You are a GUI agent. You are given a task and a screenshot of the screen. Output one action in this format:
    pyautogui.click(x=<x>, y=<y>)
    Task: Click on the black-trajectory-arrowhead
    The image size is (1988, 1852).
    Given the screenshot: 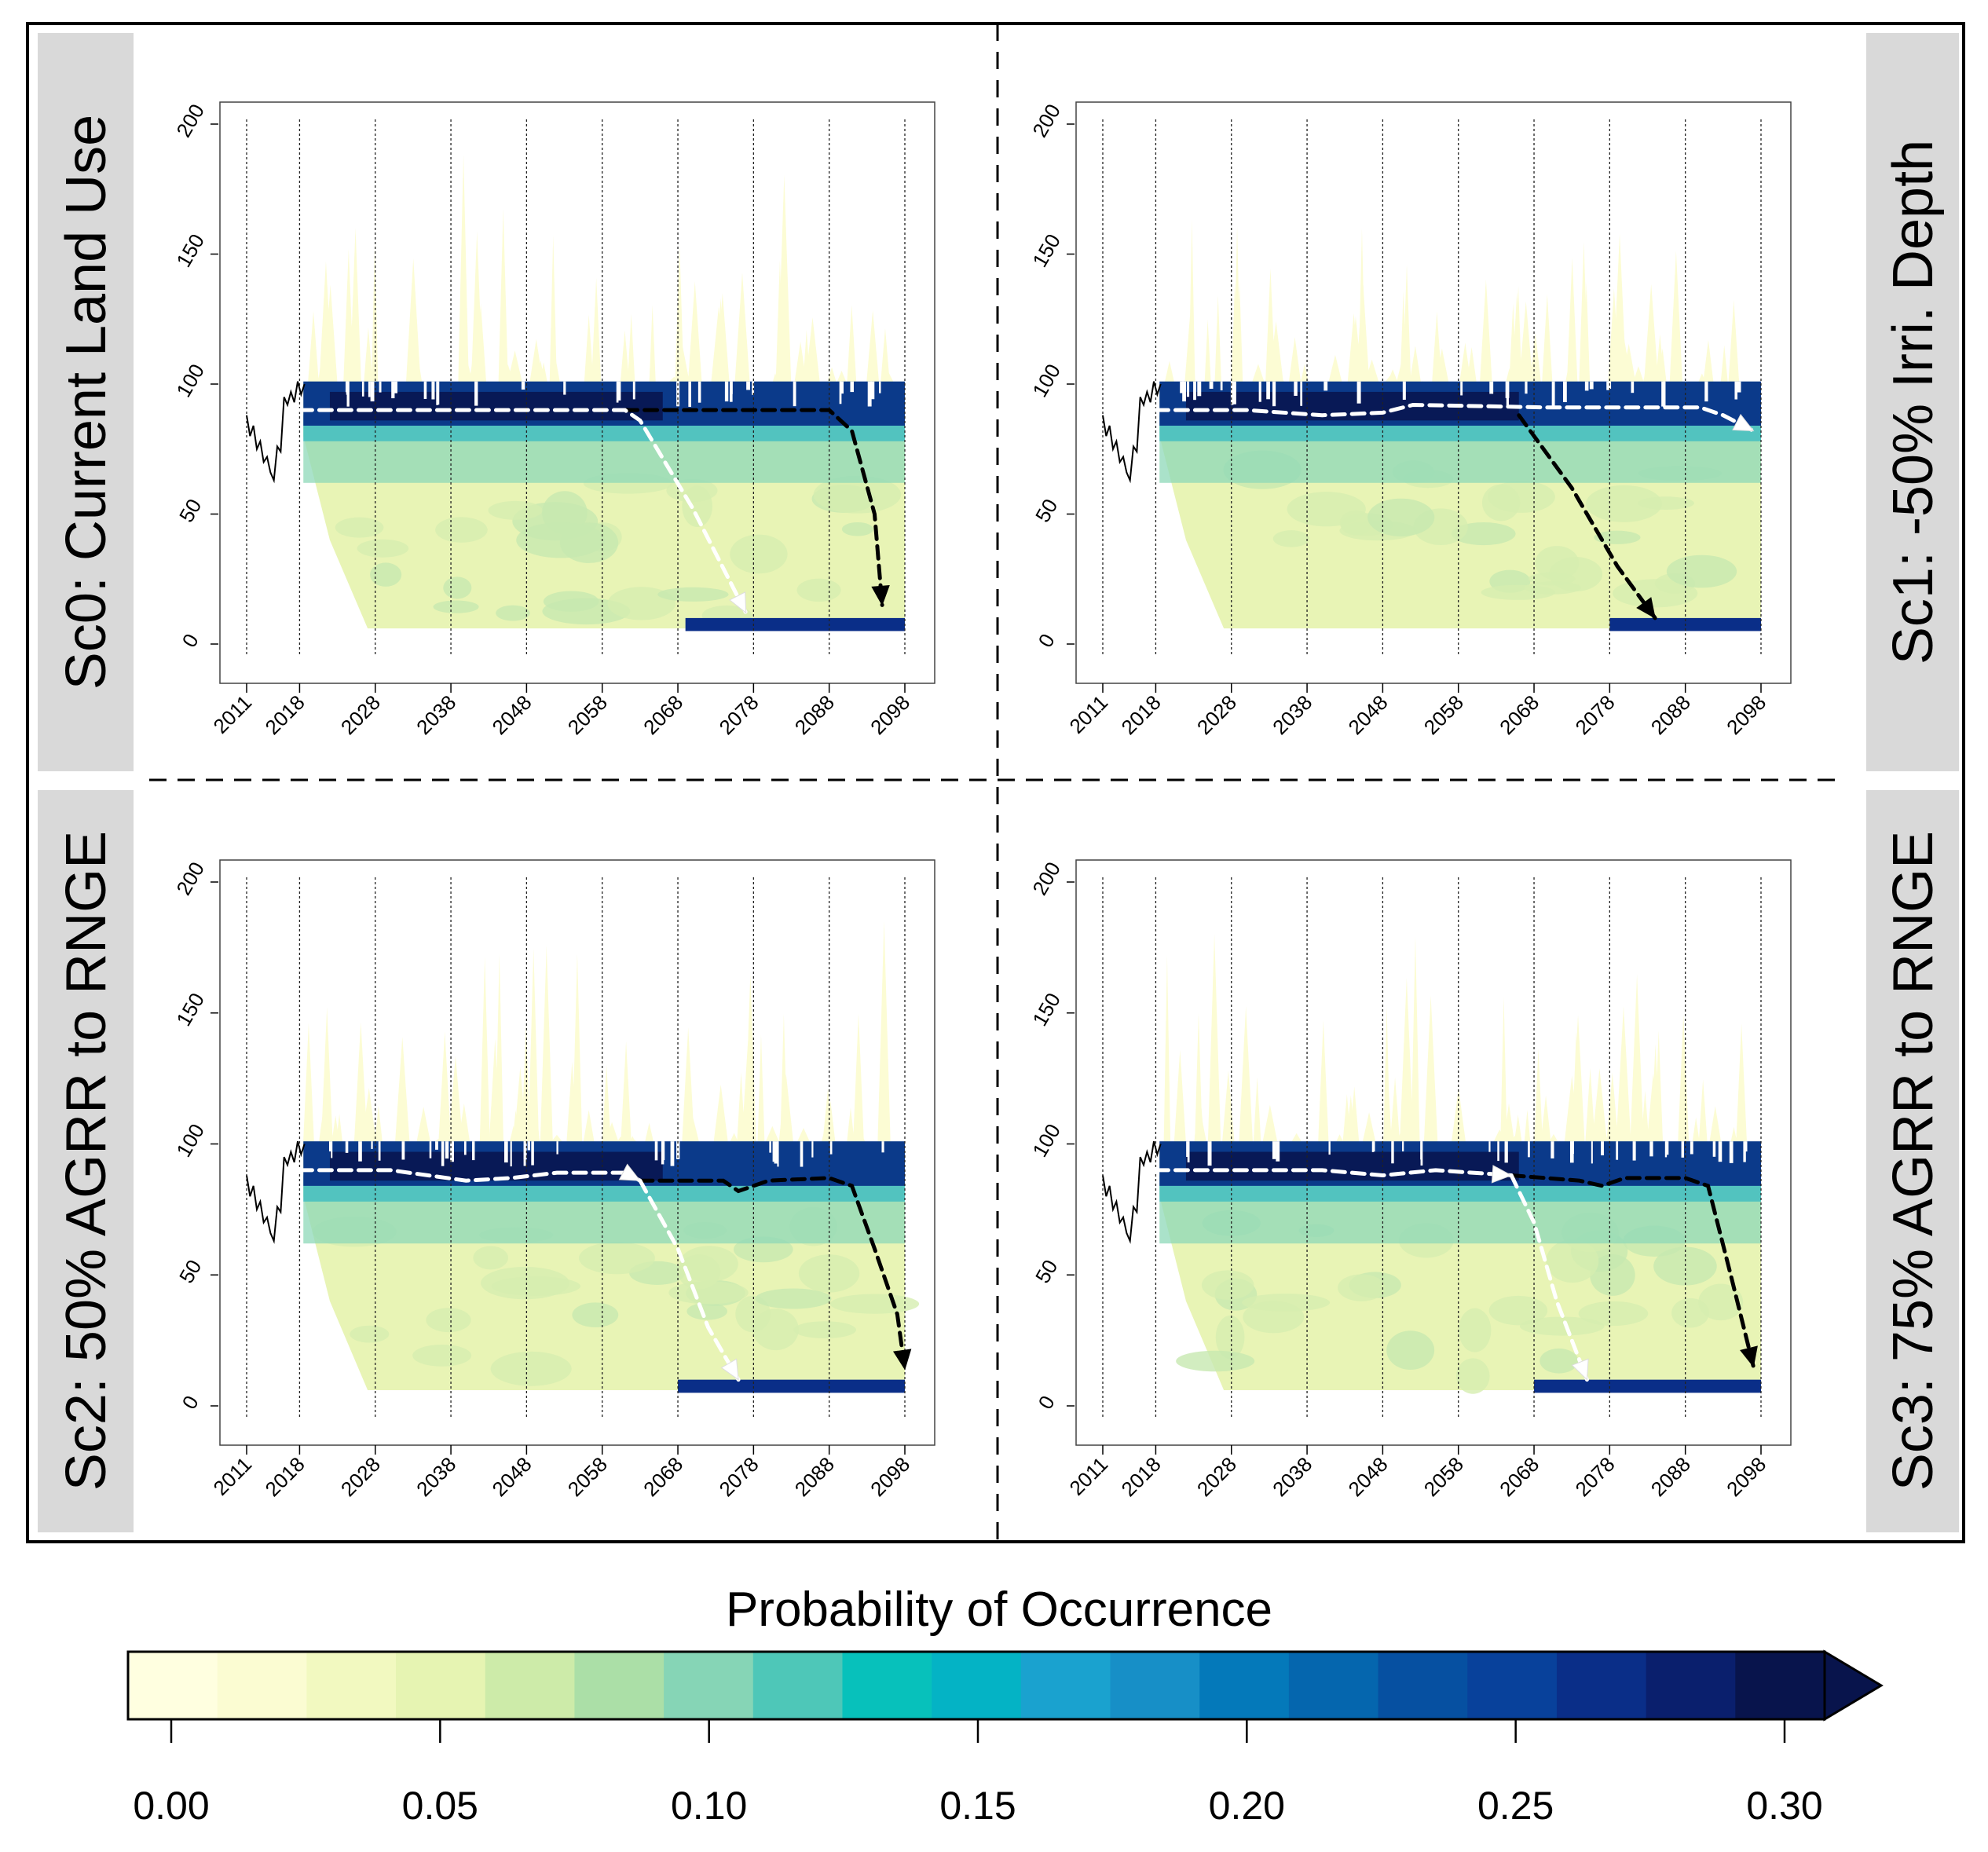 What is the action you would take?
    pyautogui.click(x=1749, y=1357)
    